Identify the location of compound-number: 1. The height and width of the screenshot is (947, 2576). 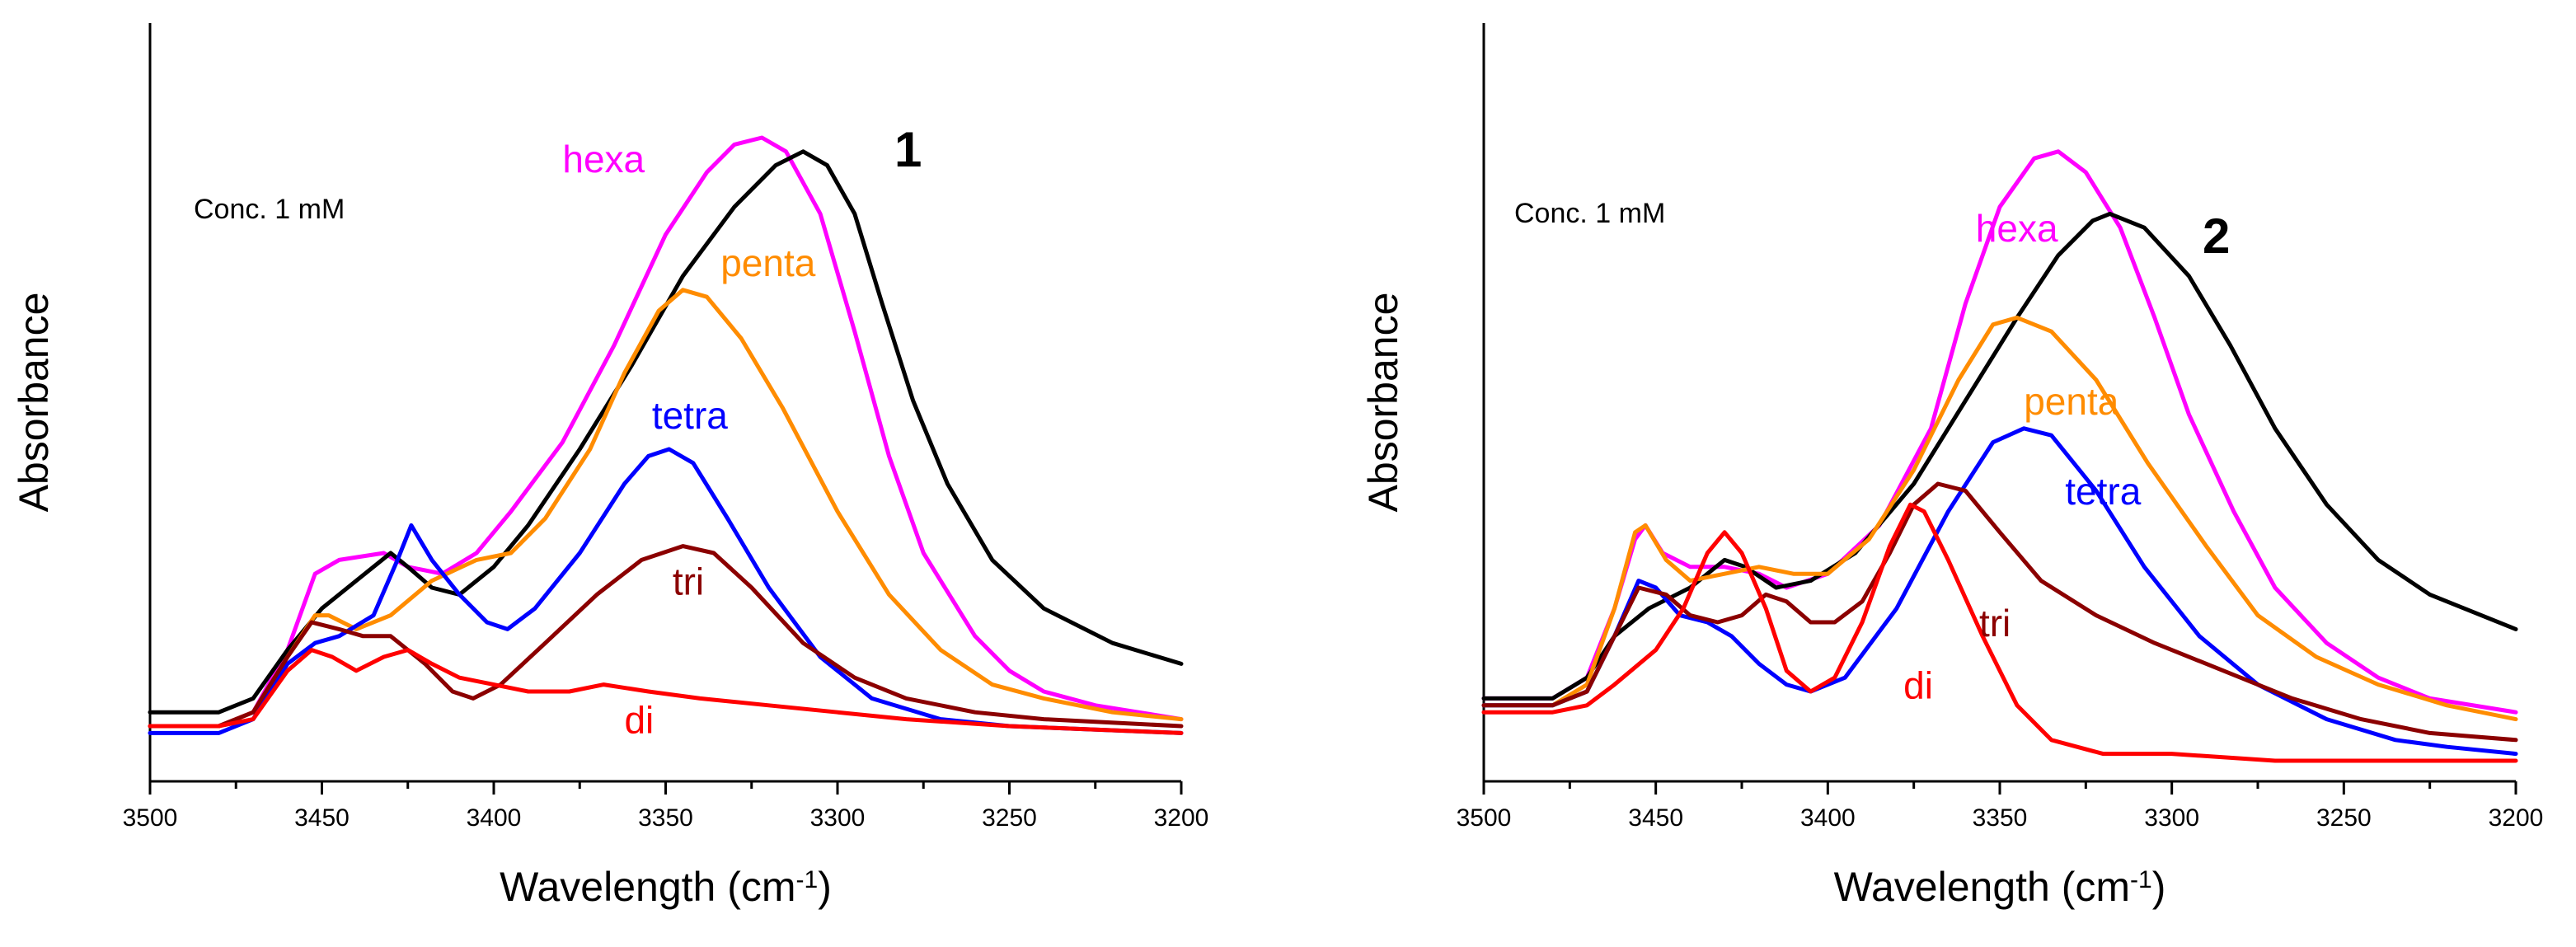
(908, 149).